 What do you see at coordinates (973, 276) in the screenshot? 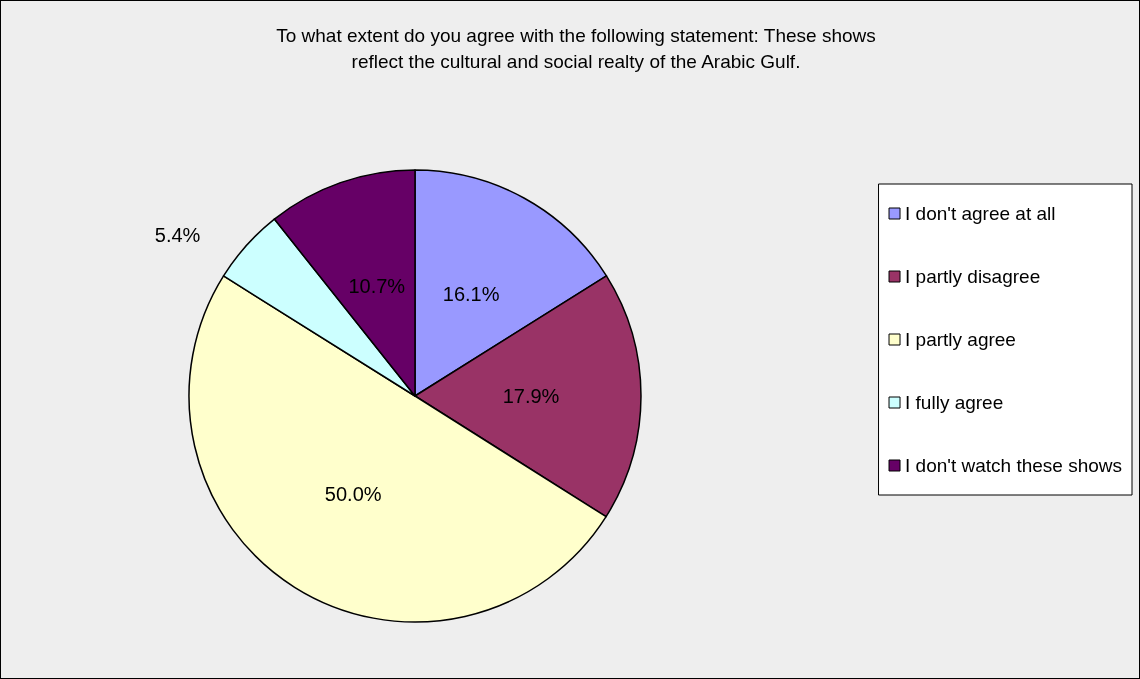
I see `legend-label: I partly disagree` at bounding box center [973, 276].